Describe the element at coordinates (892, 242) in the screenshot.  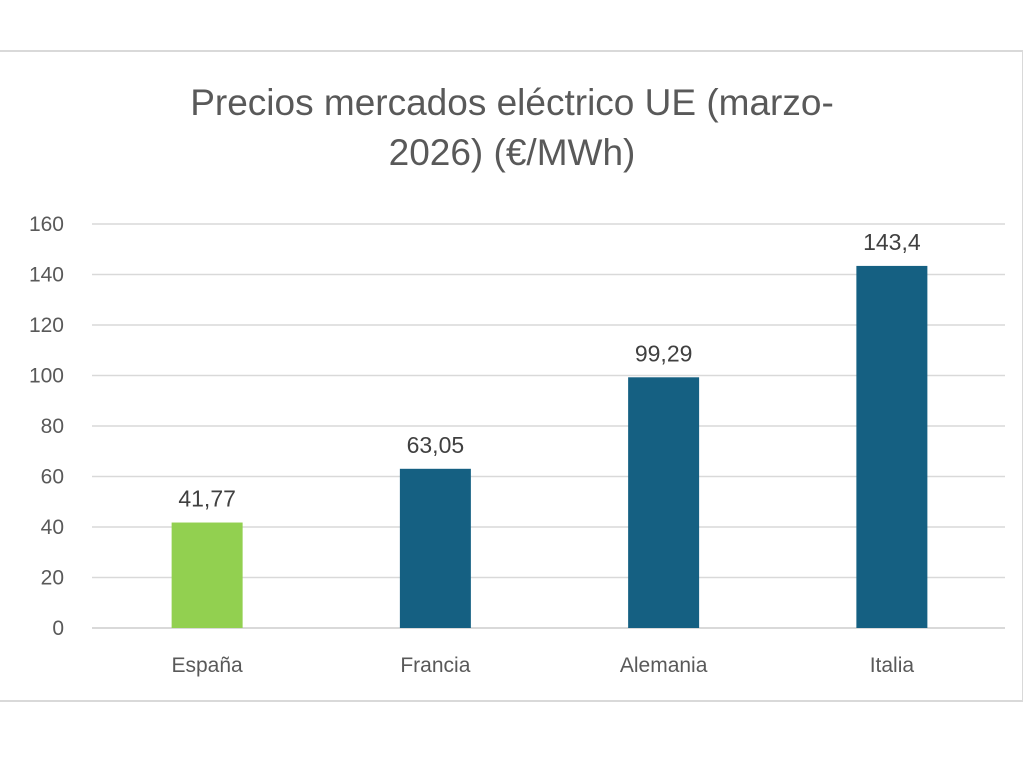
I see `data-label: 143,4` at that location.